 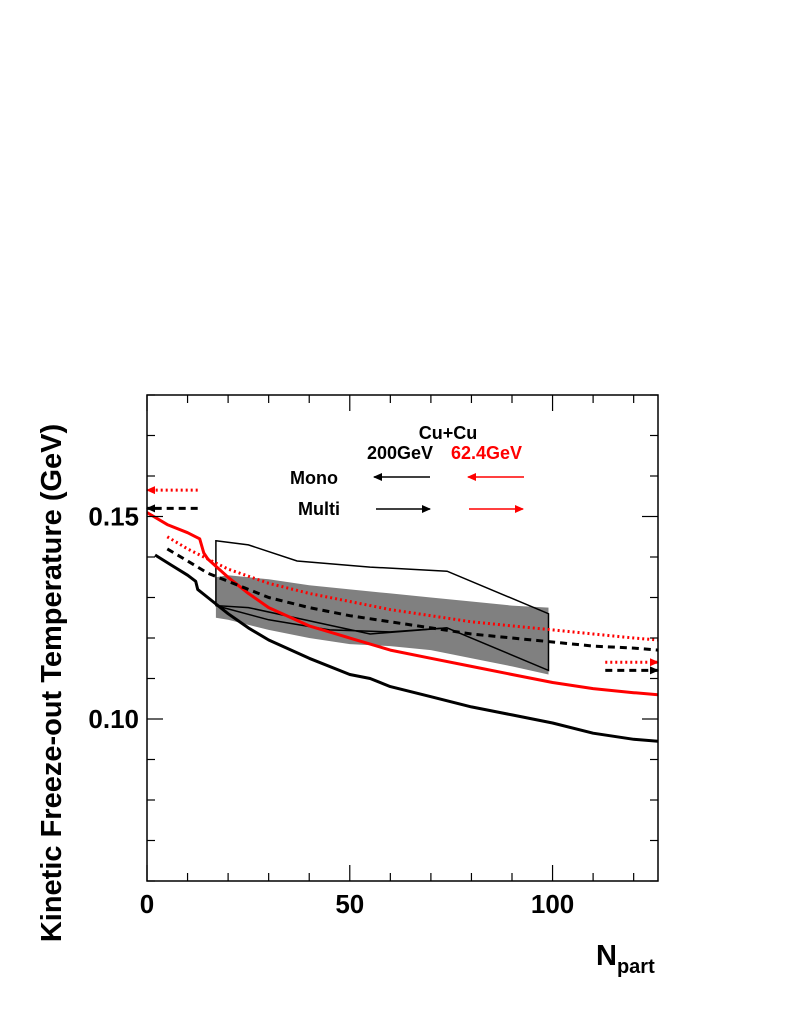 I want to click on x-axis-title: Npart, so click(x=625, y=959).